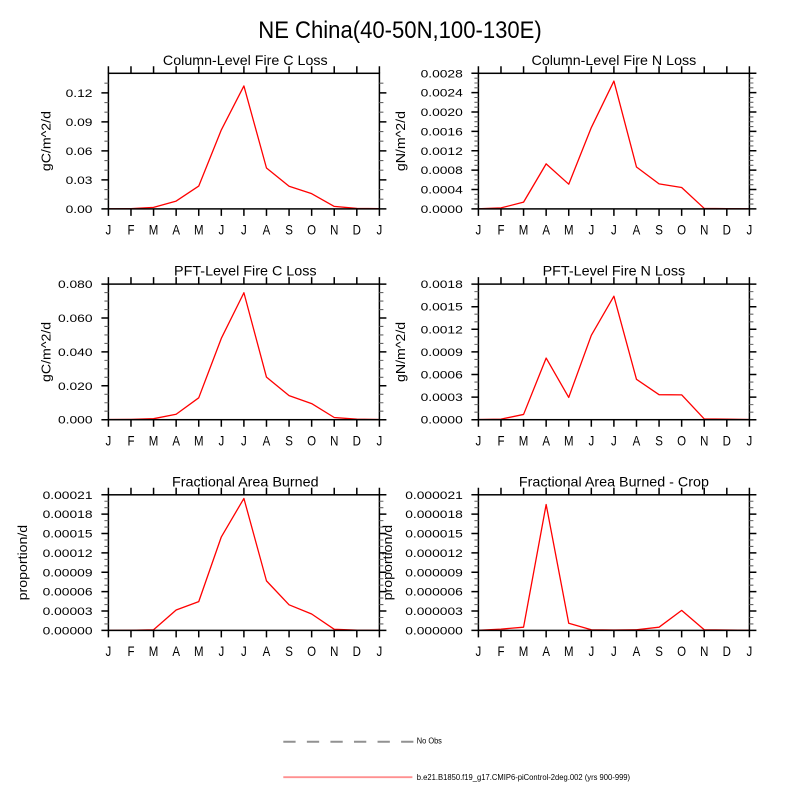 Image resolution: width=800 pixels, height=800 pixels. Describe the element at coordinates (442, 132) in the screenshot. I see `svg-text: 0.0016` at that location.